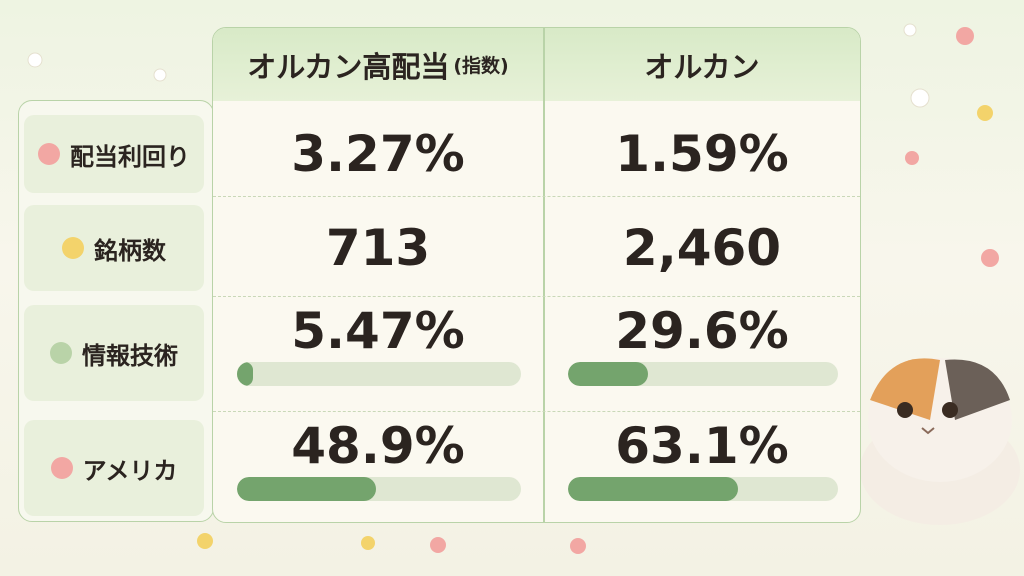  I want to click on row-label: 情報技術, so click(114, 353).